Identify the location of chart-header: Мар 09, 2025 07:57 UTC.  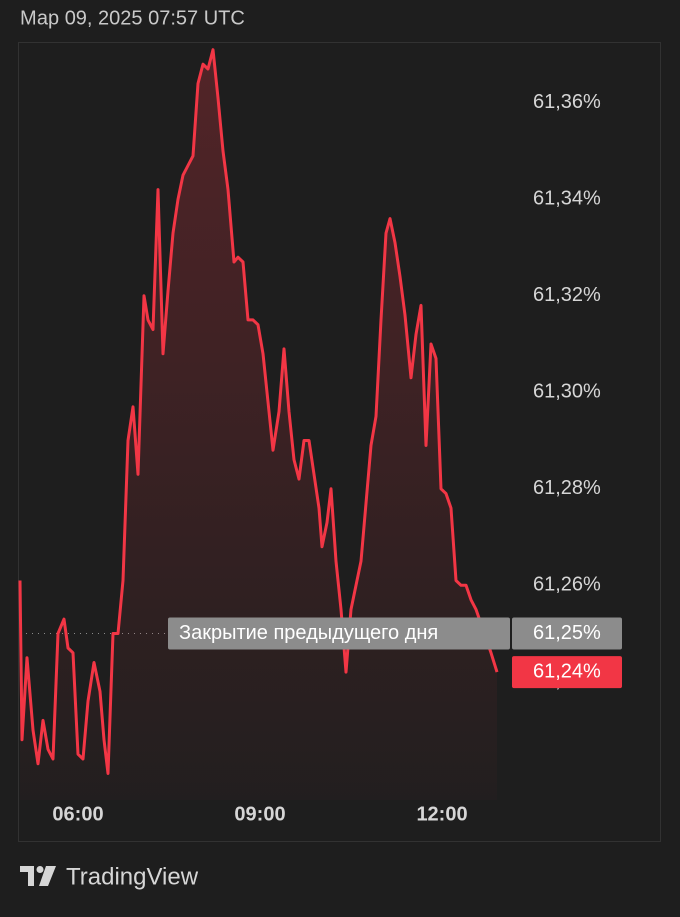
(132, 18).